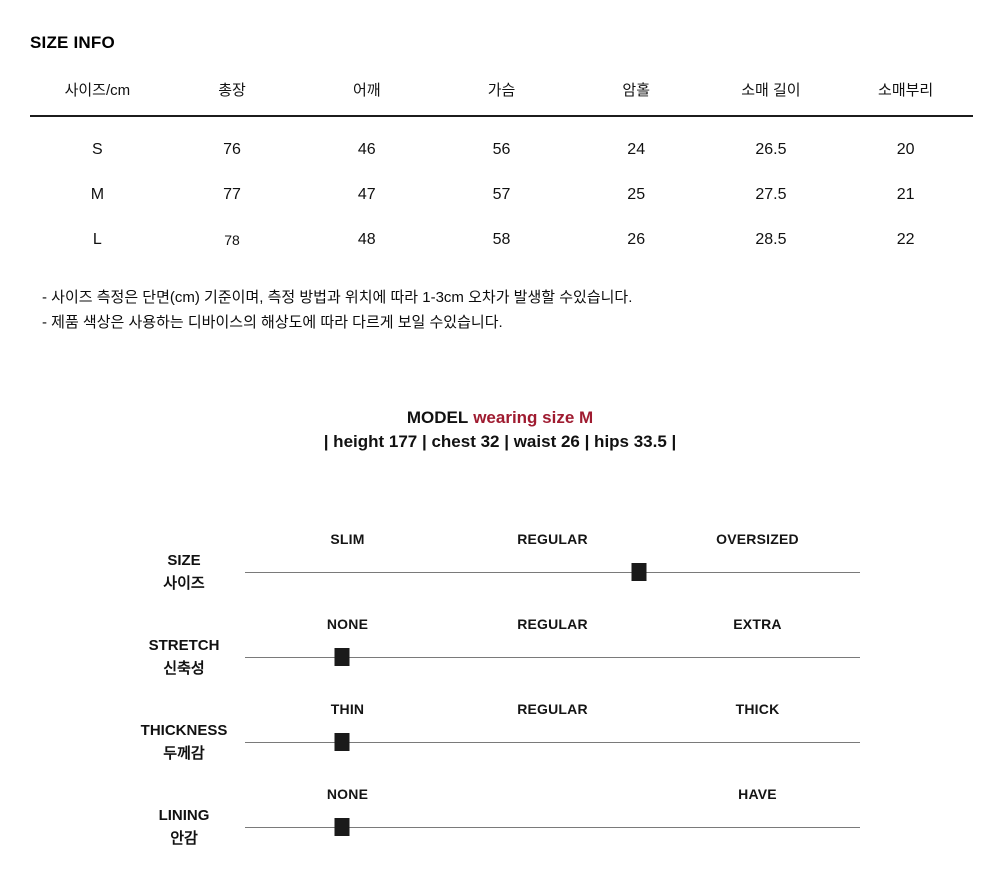 This screenshot has width=1000, height=881. I want to click on table-cell: 56, so click(501, 149).